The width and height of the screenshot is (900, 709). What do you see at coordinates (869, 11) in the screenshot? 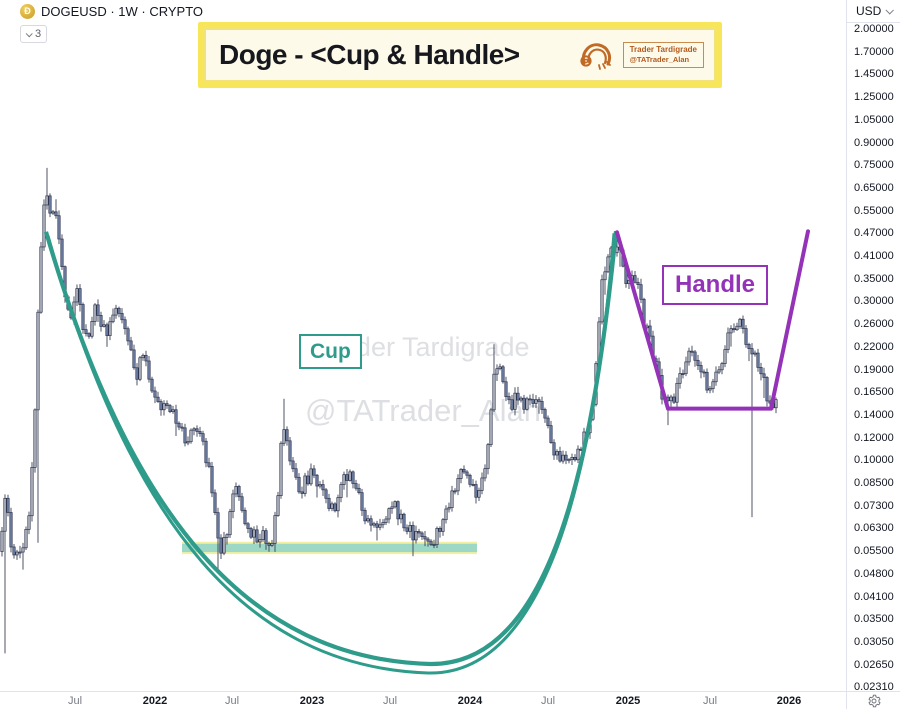
I see `currency-label: USD` at bounding box center [869, 11].